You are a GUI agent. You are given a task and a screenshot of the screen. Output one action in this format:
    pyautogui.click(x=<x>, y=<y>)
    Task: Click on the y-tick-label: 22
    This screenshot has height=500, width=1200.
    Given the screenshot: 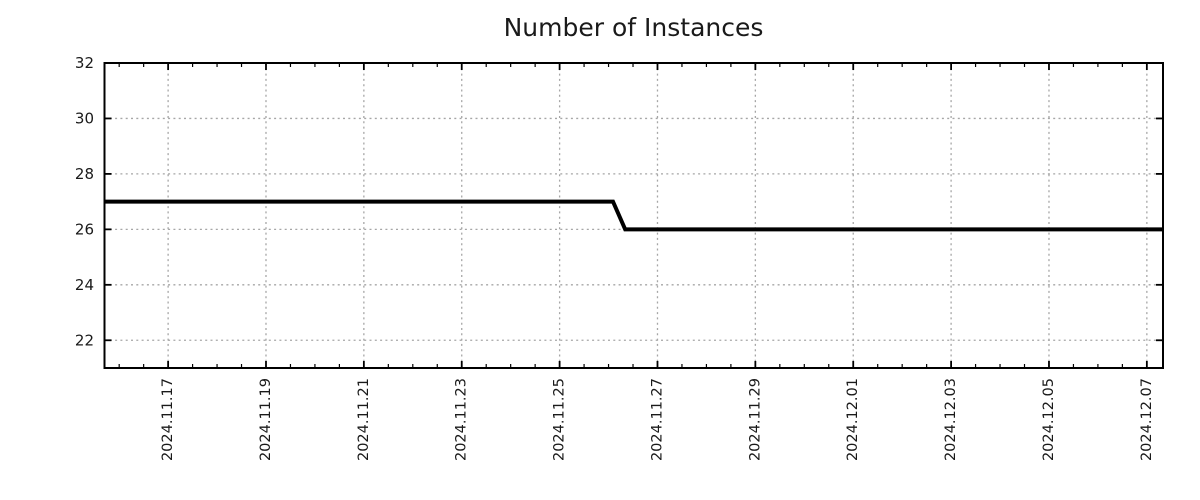 What is the action you would take?
    pyautogui.click(x=84, y=340)
    